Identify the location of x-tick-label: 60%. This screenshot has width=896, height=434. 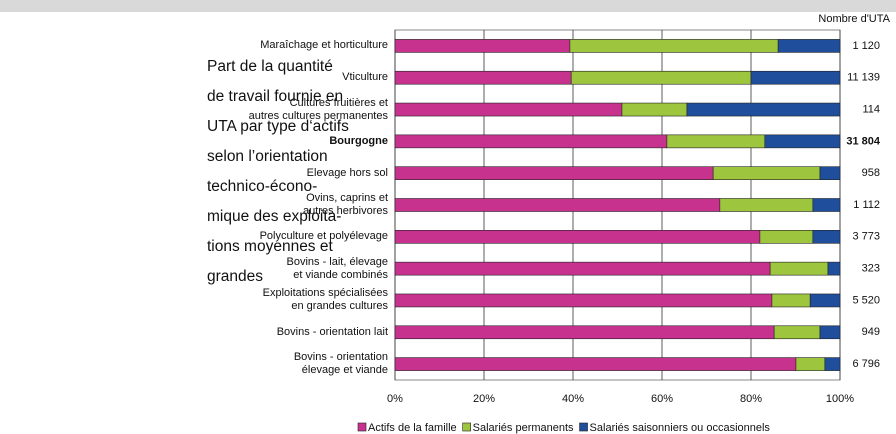
(662, 399).